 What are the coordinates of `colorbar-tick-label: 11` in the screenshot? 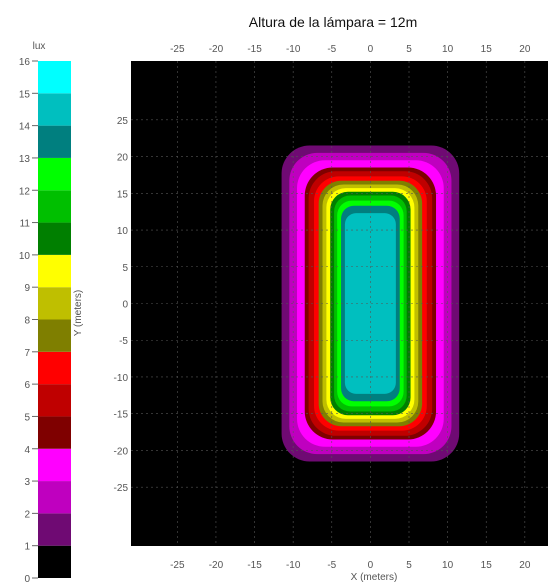 It's located at (25, 224).